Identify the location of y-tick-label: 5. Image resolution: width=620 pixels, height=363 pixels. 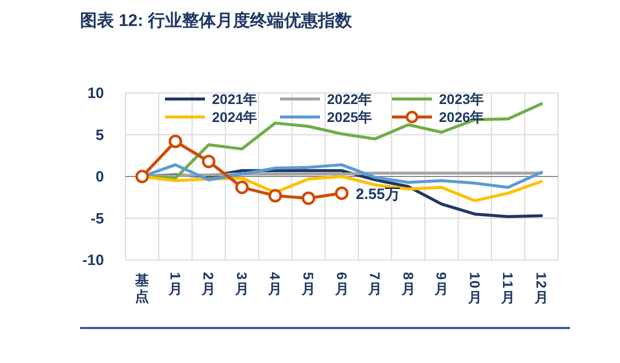
(100, 135).